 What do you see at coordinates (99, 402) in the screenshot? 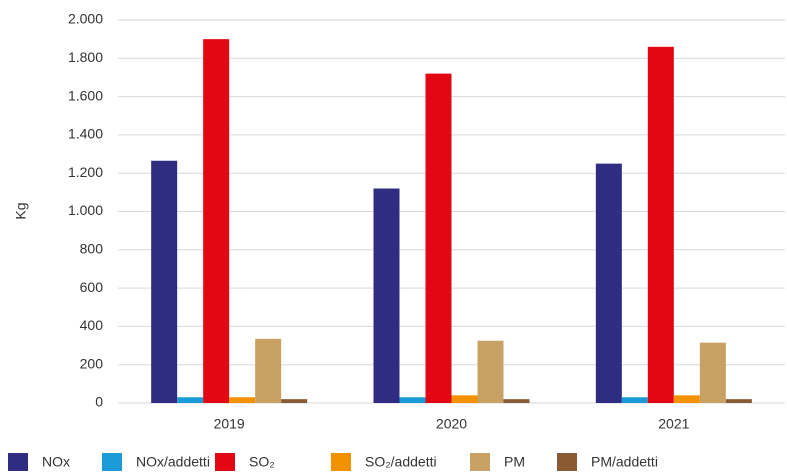
I see `y-tick-label: 0` at bounding box center [99, 402].